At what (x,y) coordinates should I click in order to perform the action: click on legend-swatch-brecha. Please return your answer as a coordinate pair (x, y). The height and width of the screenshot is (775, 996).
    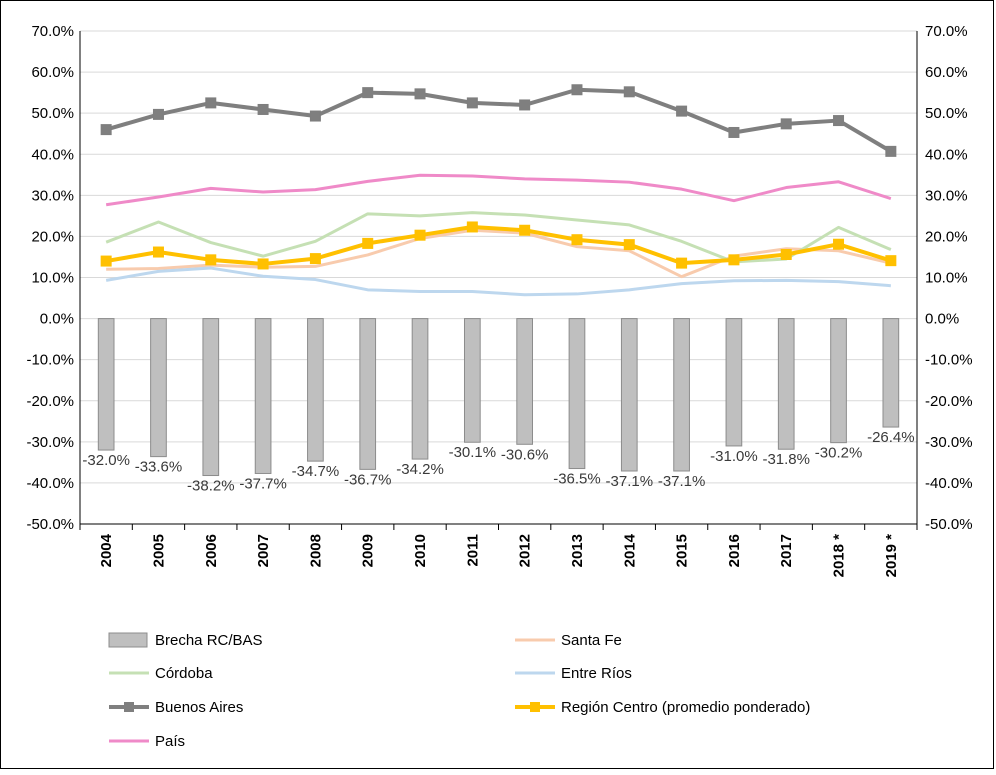
    Looking at the image, I should click on (128, 640).